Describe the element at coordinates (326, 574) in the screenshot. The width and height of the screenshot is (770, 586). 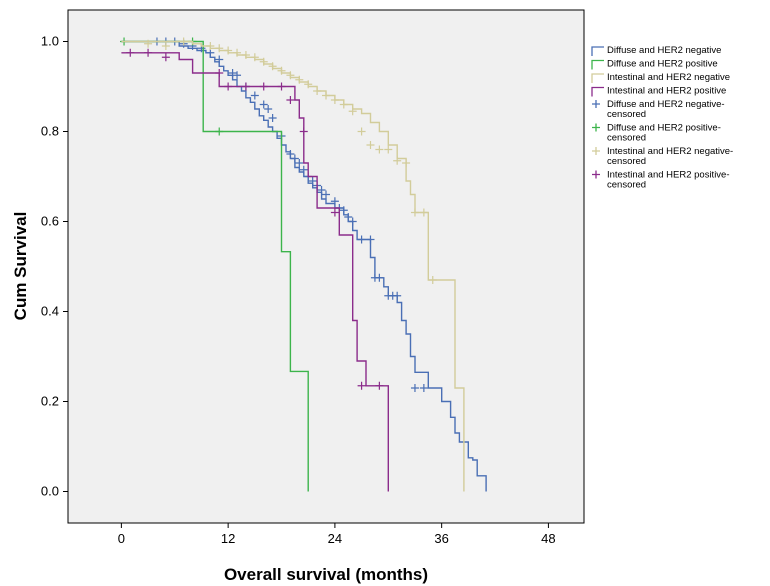
I see `x-axis-label: Overall survival (months)` at that location.